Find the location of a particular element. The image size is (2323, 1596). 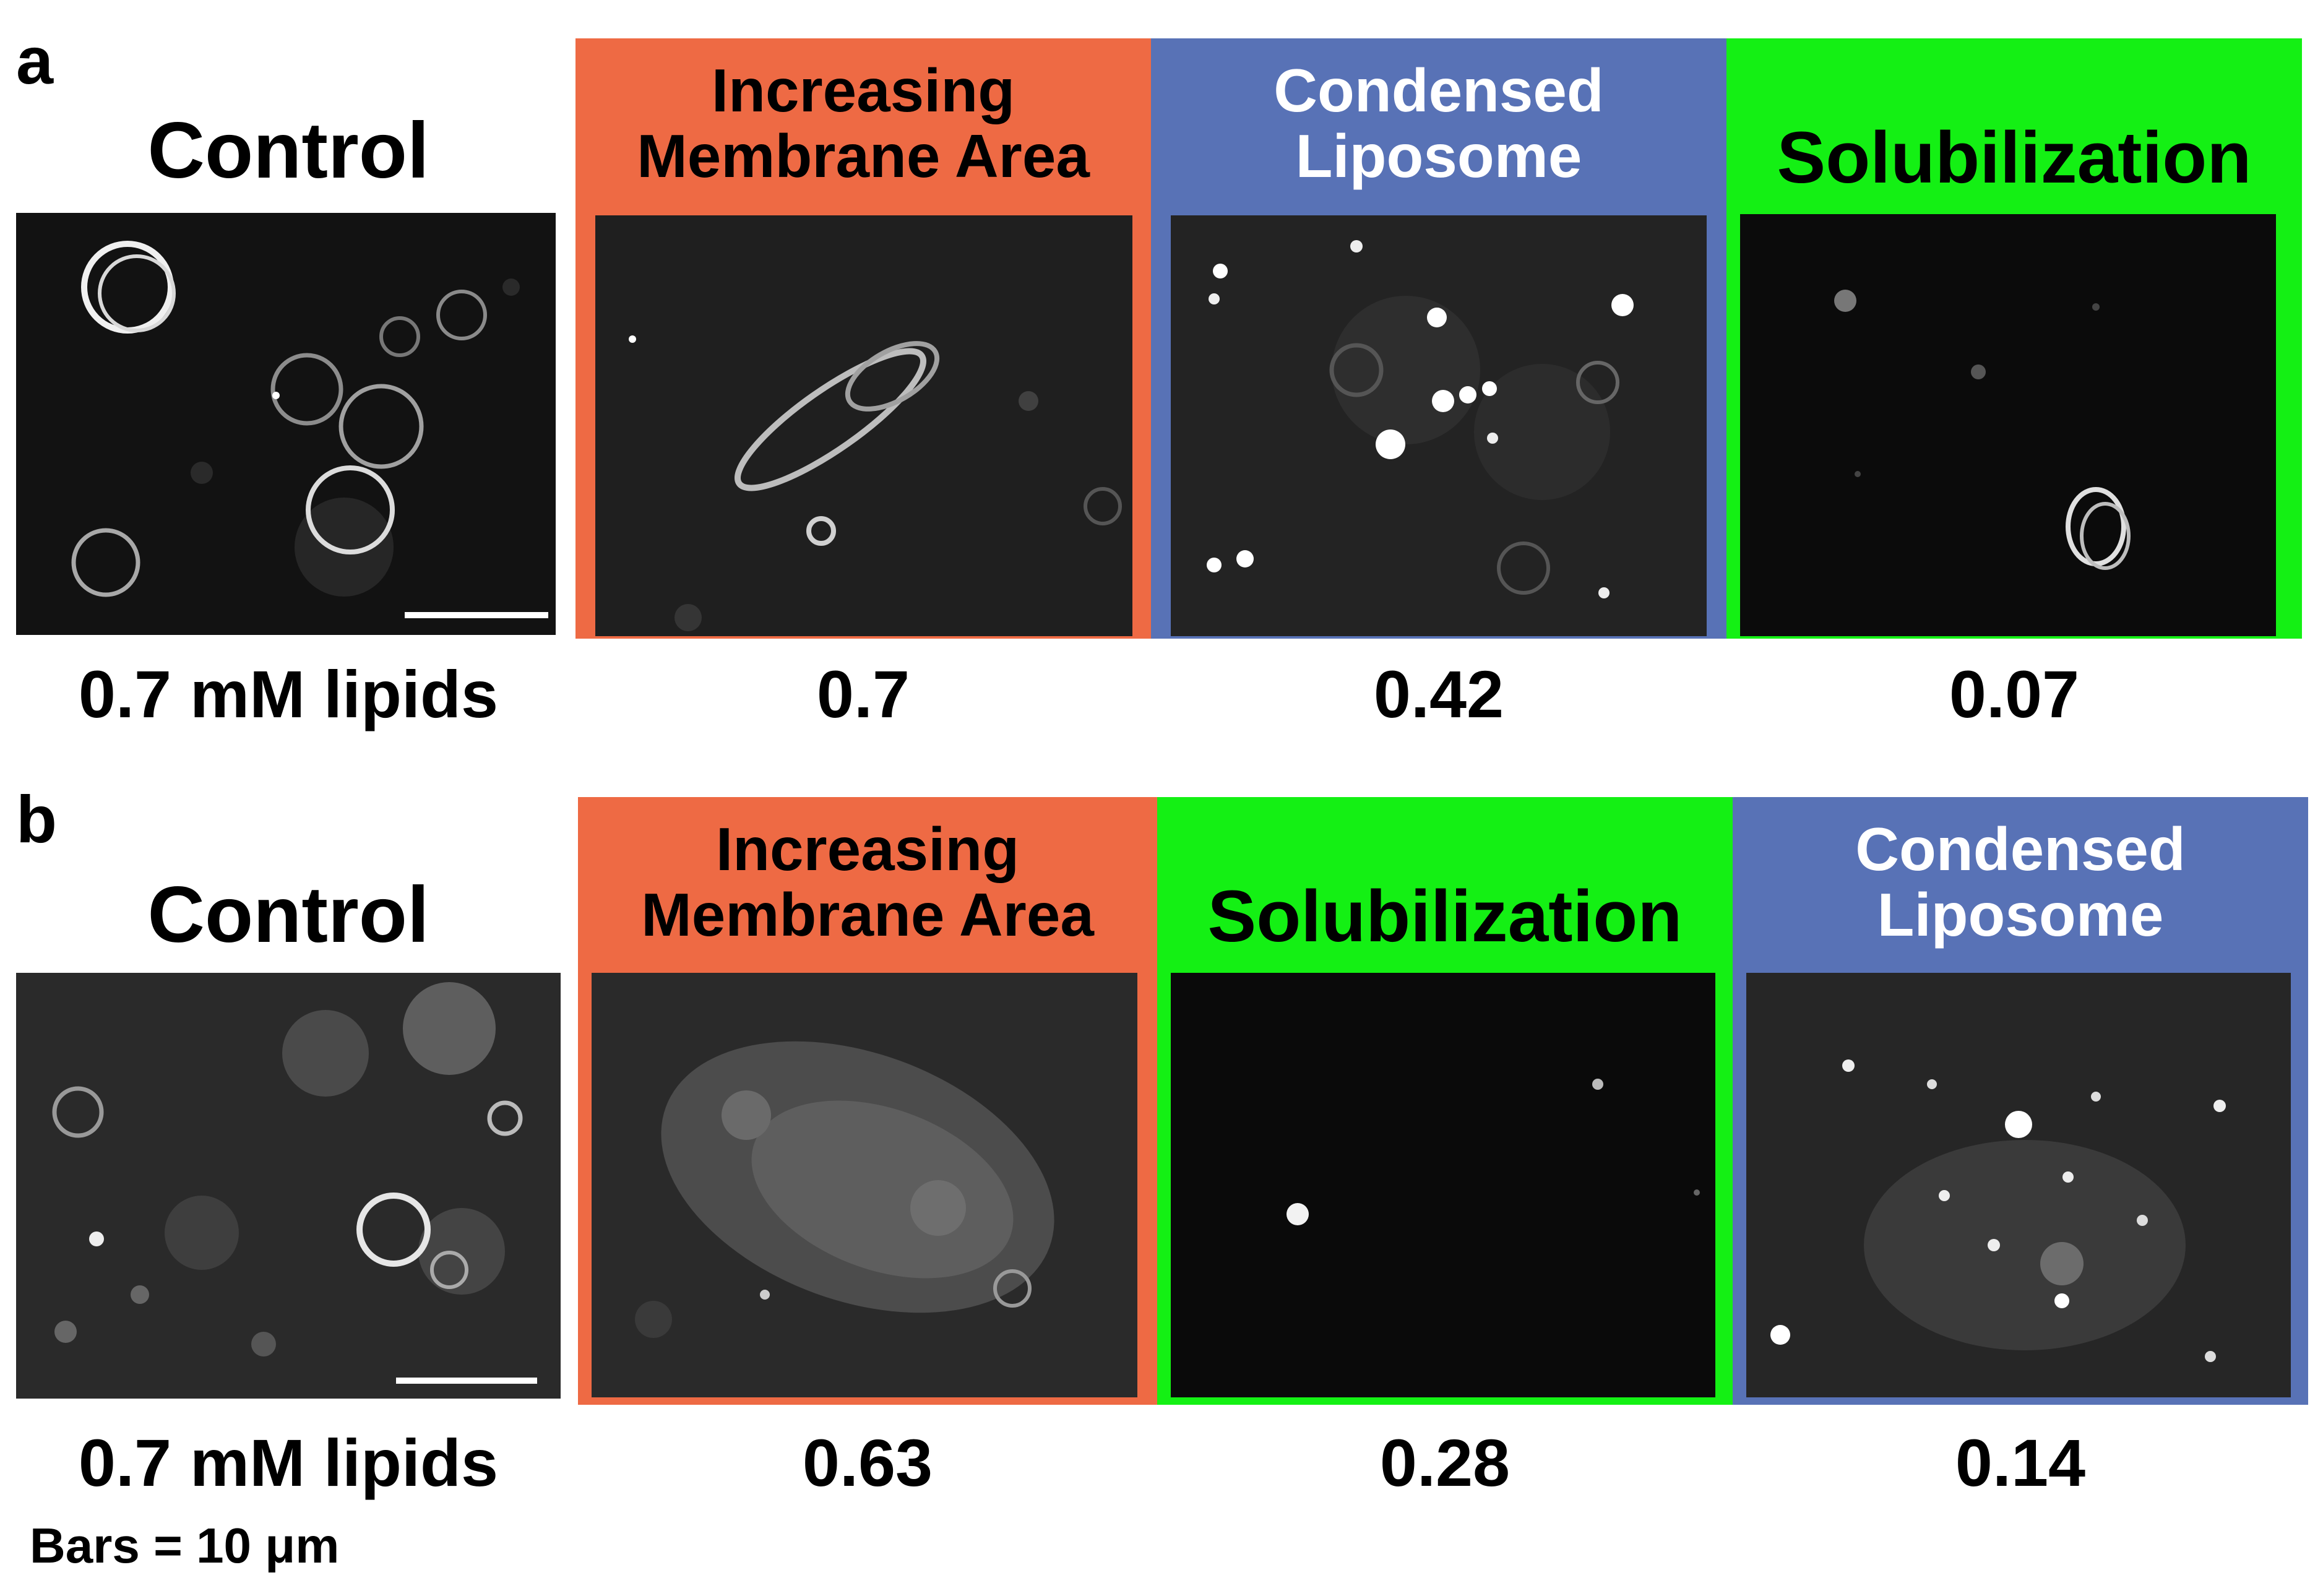

panel-b-scale-bar is located at coordinates (467, 1381).